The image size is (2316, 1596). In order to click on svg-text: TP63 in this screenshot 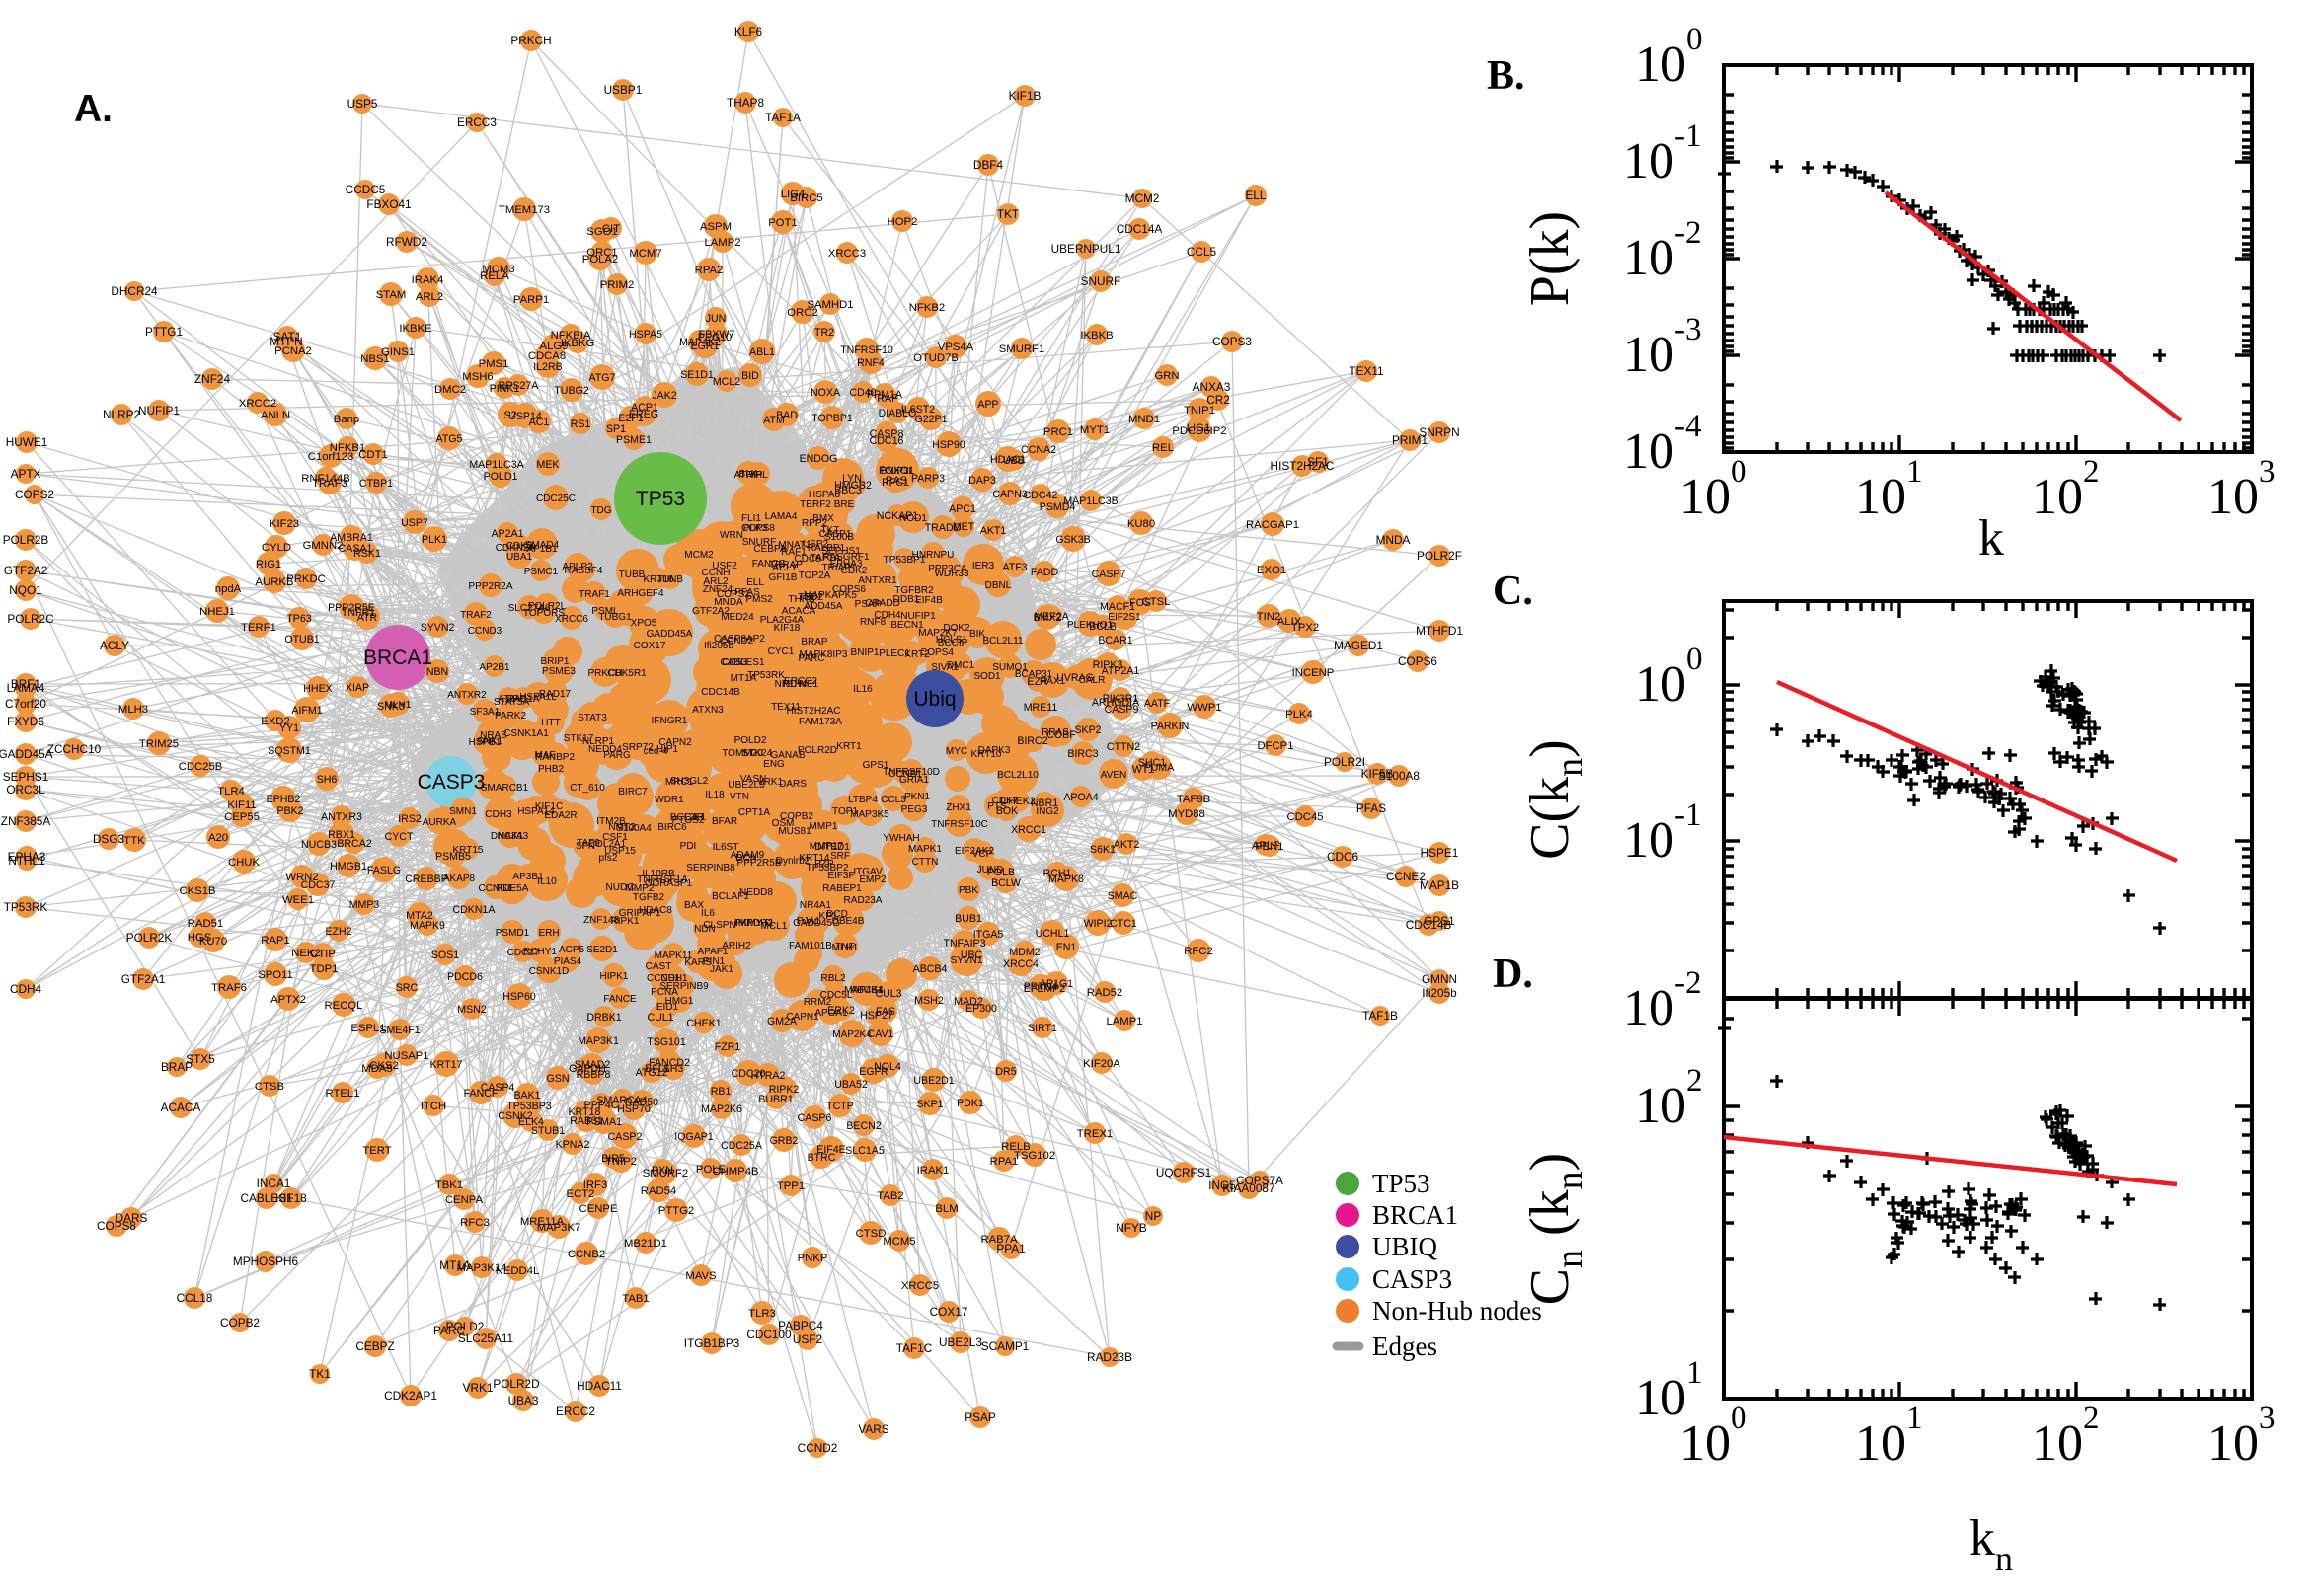, I will do `click(299, 619)`.